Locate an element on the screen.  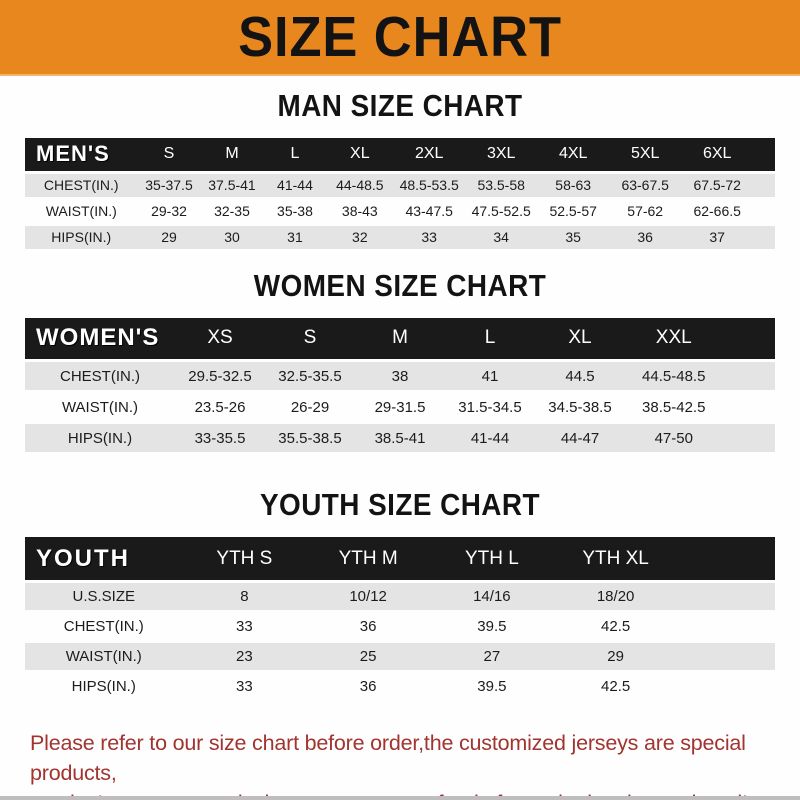
measurement-row: CHEST(IN.) 33 36 39.5 42.5 is located at coordinates (400, 627).